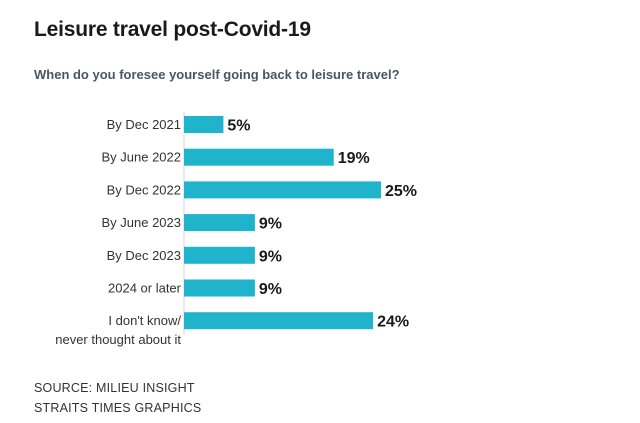 This screenshot has height=423, width=640. I want to click on category-label: By June 2023, so click(141, 222).